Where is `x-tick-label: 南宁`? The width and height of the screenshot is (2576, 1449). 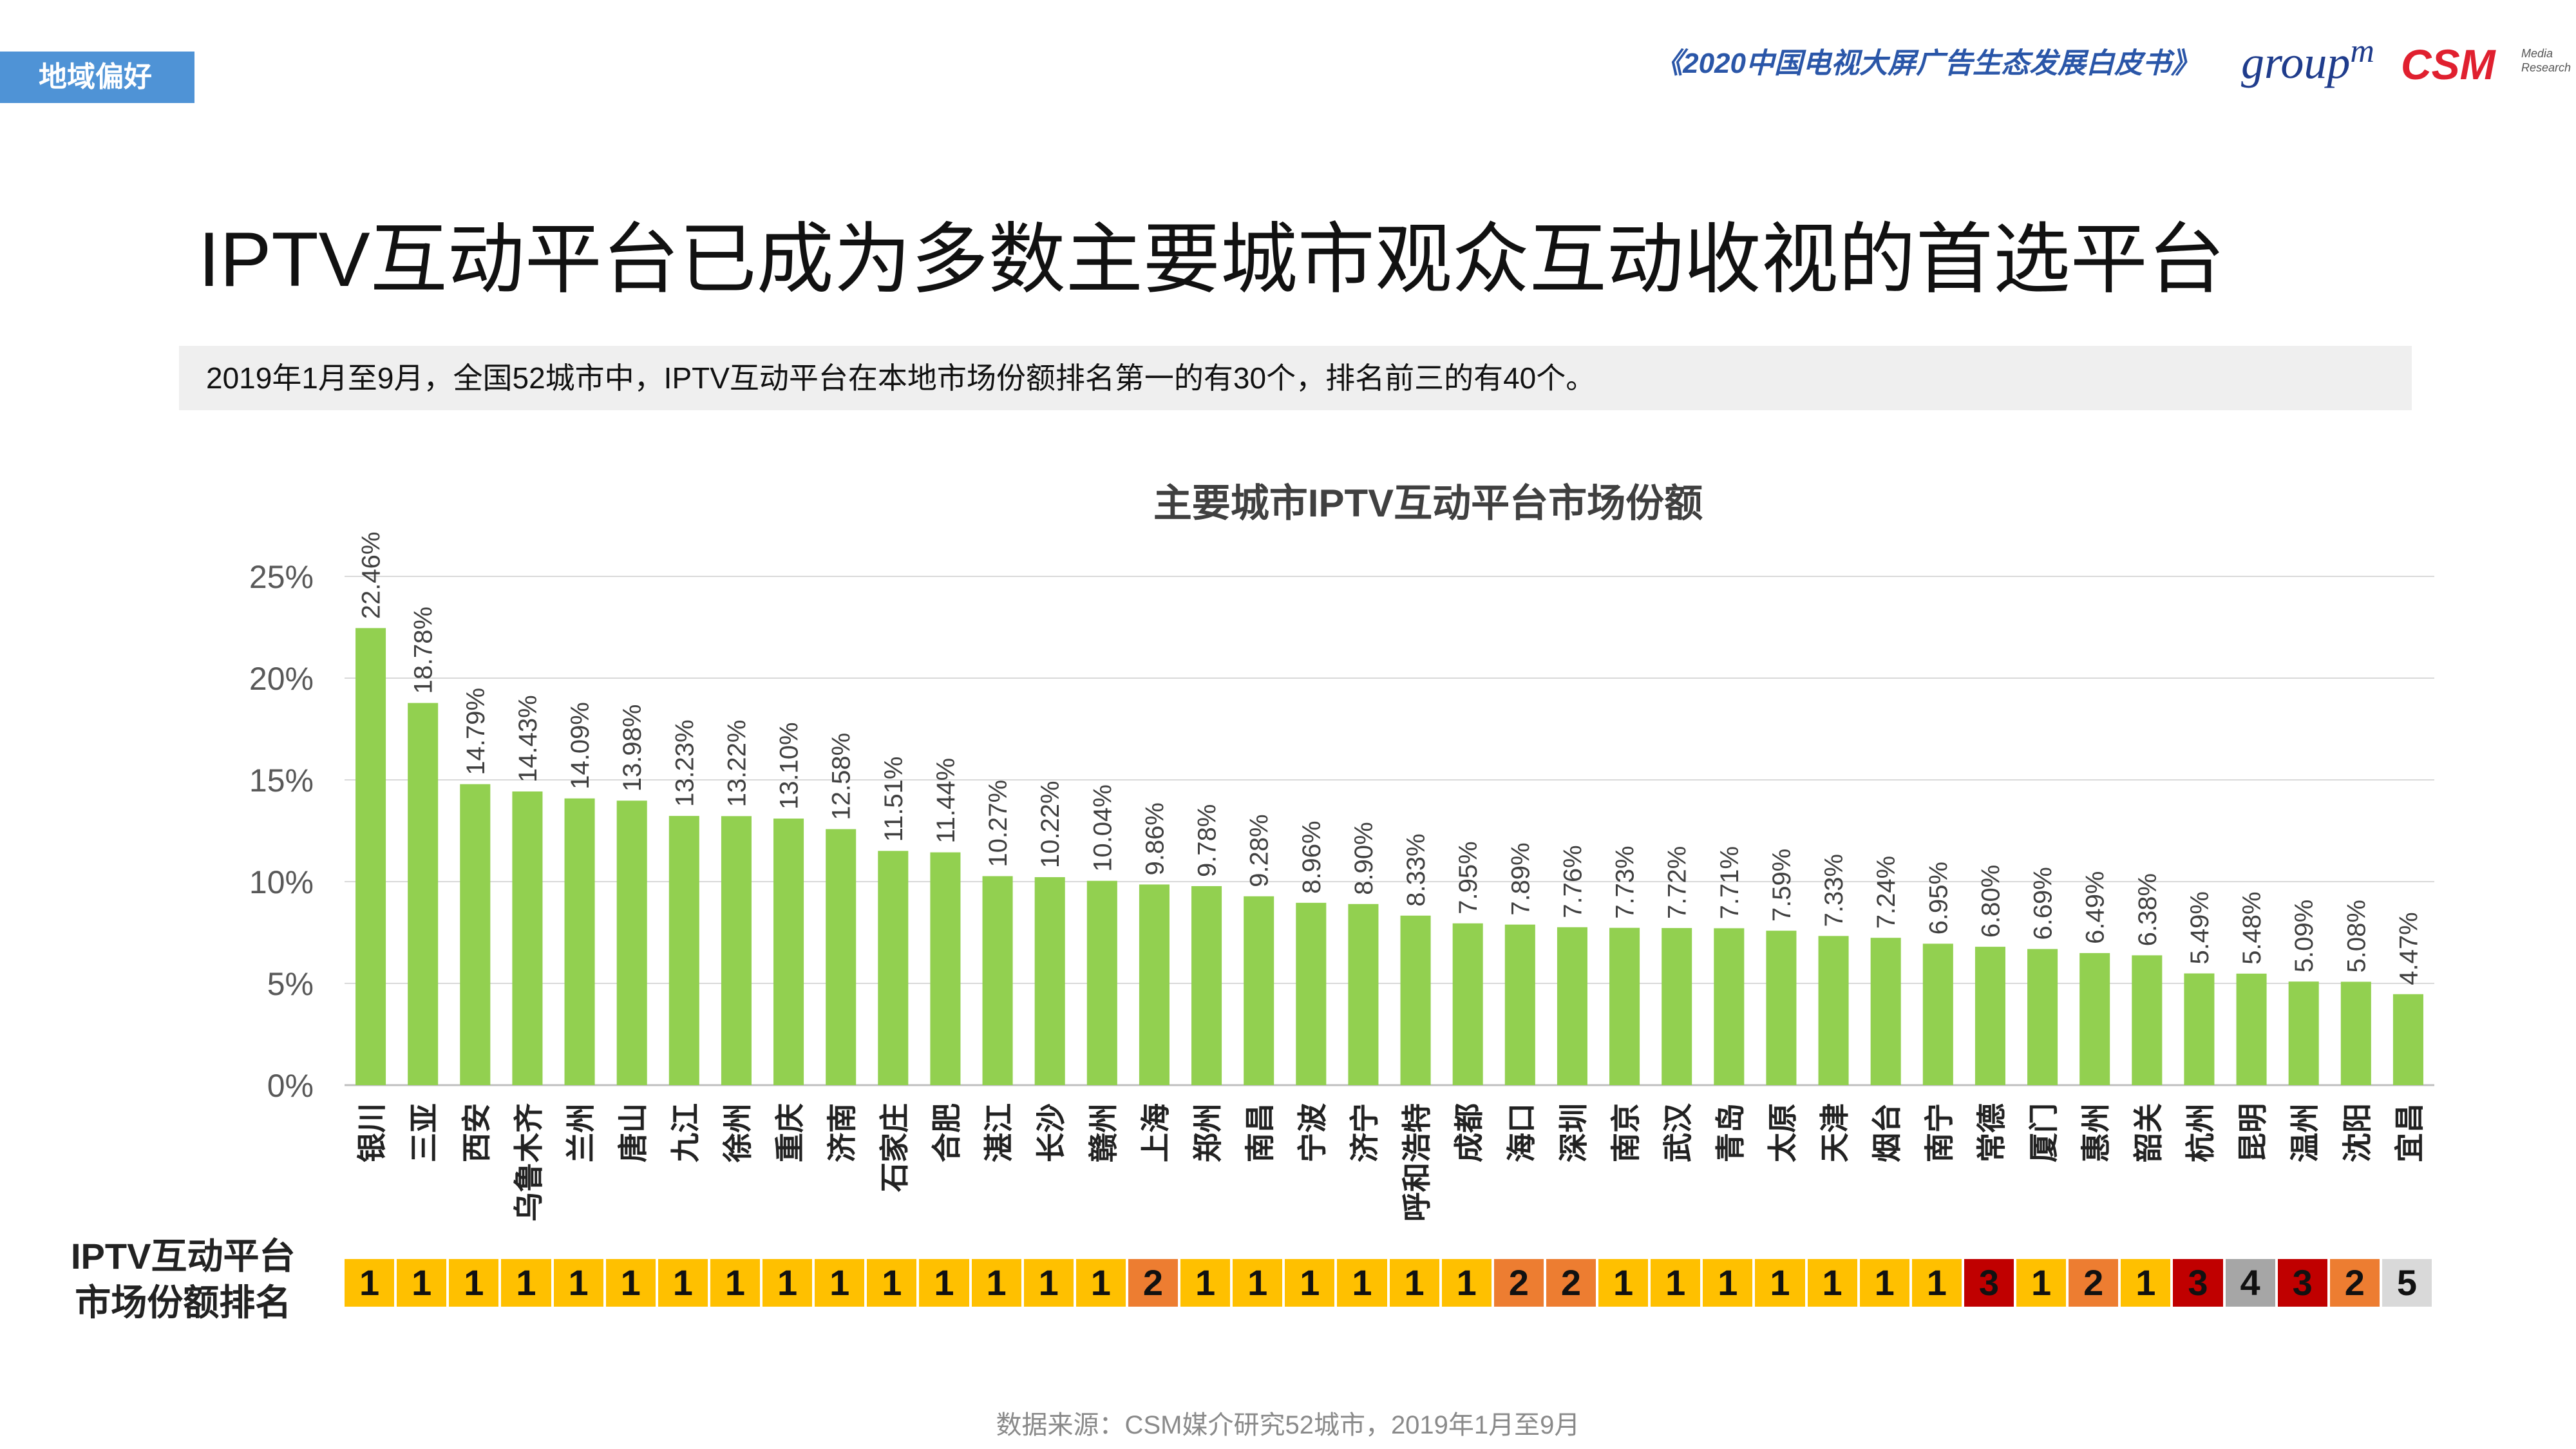 x-tick-label: 南宁 is located at coordinates (1939, 1132).